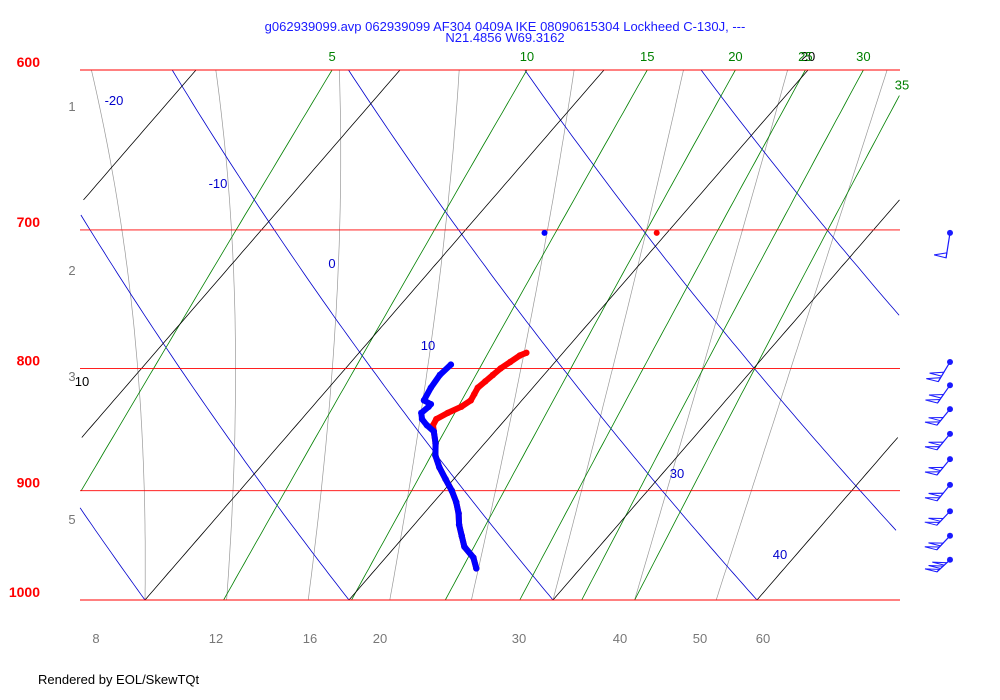  Describe the element at coordinates (519, 638) in the screenshot. I see `bottom-axis-label: 30` at that location.